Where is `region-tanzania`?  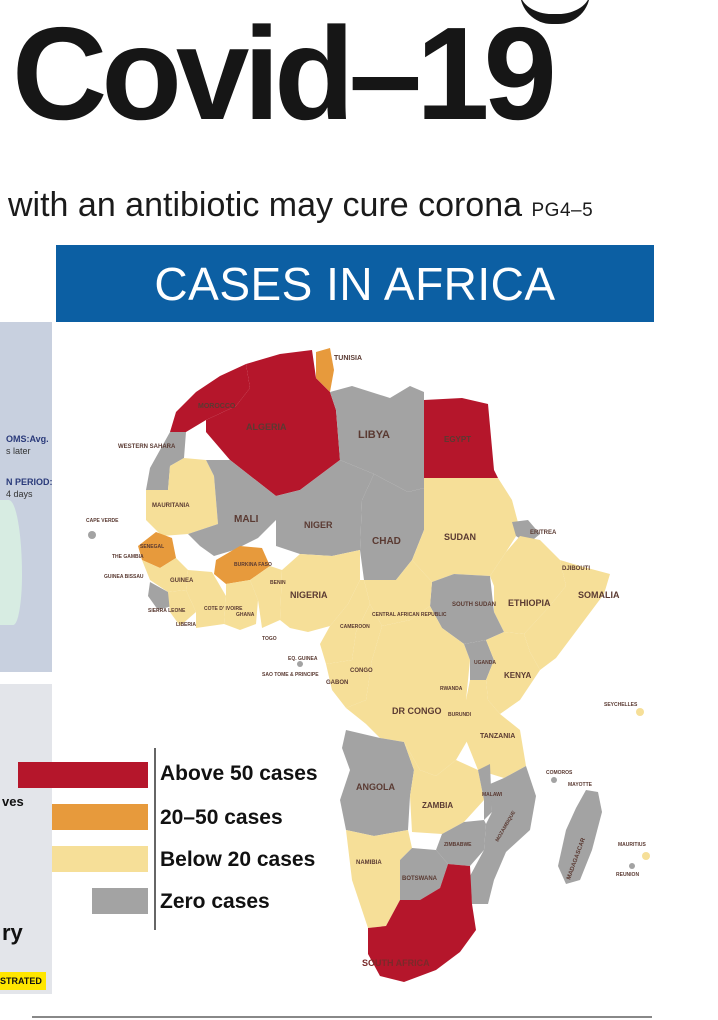 region-tanzania is located at coordinates (496, 729).